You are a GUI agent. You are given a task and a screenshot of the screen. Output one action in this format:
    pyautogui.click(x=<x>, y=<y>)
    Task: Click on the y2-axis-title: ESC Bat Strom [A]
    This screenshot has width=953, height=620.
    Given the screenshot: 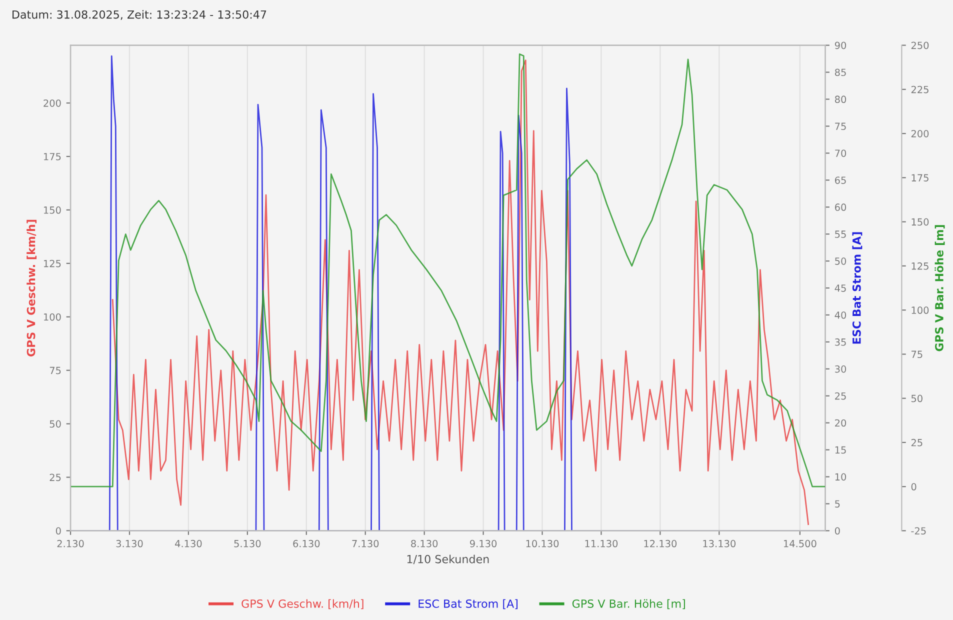 What is the action you would take?
    pyautogui.click(x=857, y=288)
    